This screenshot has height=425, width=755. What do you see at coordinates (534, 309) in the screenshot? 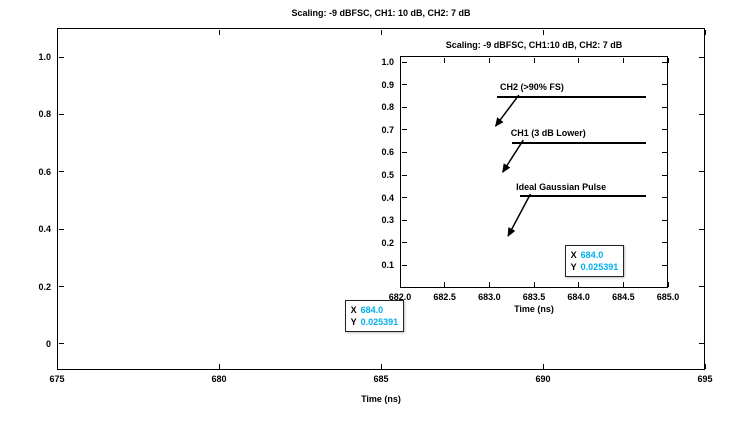
I see `inset-xaxis-label: Time (ns)` at bounding box center [534, 309].